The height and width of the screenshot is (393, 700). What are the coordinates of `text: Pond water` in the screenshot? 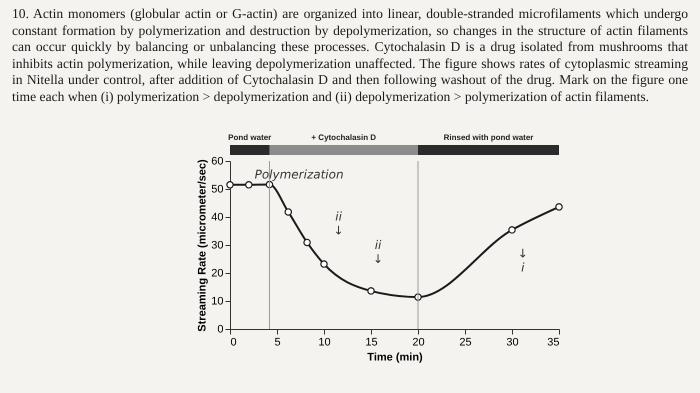 It's located at (250, 137).